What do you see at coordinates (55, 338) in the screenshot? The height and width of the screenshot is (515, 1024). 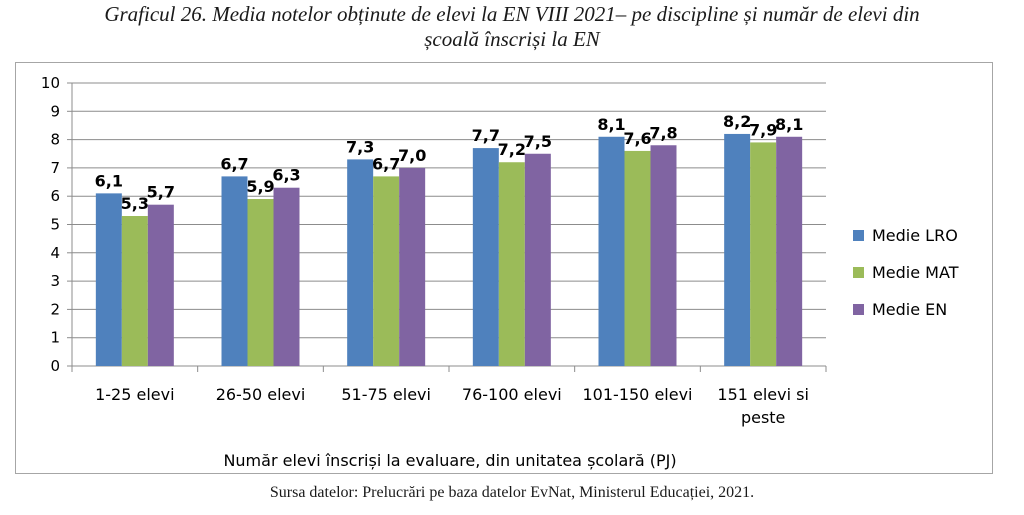 I see `y-tick-label: 1` at bounding box center [55, 338].